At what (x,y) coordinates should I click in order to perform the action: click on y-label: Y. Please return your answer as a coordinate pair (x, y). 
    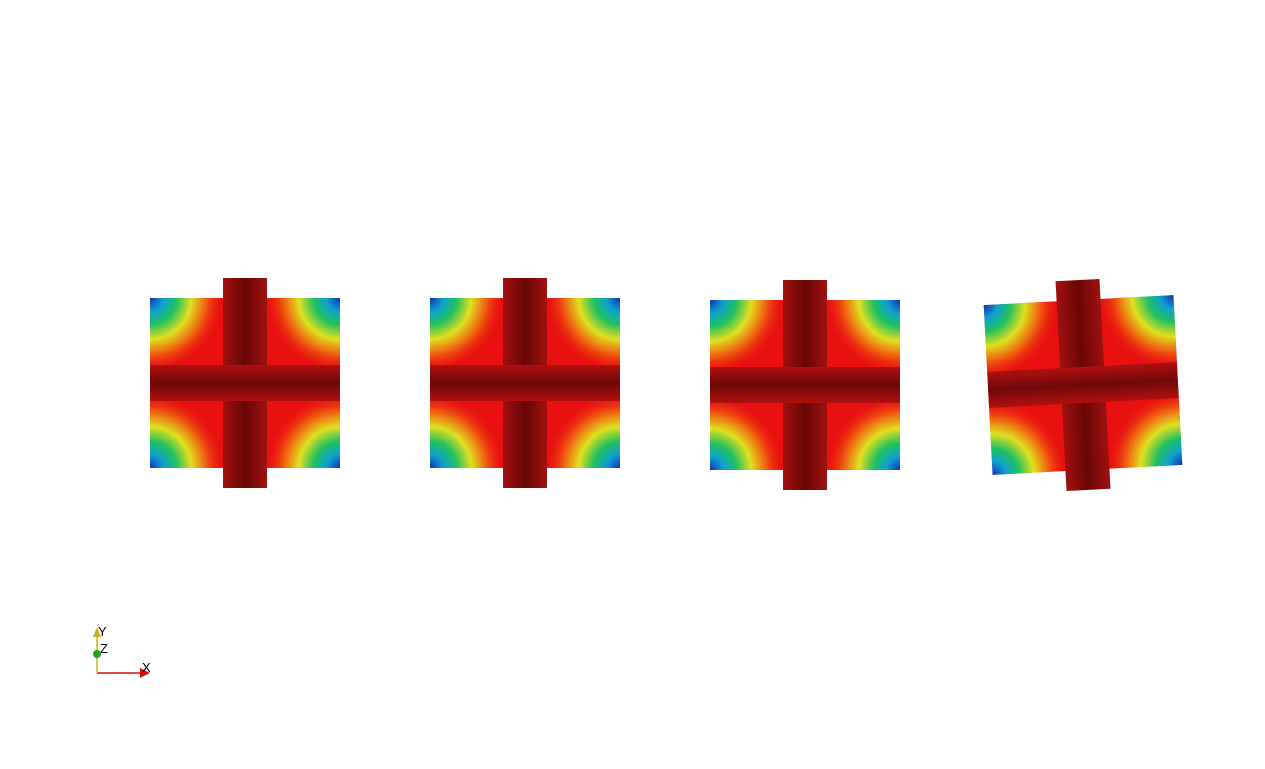
    Looking at the image, I should click on (102, 631).